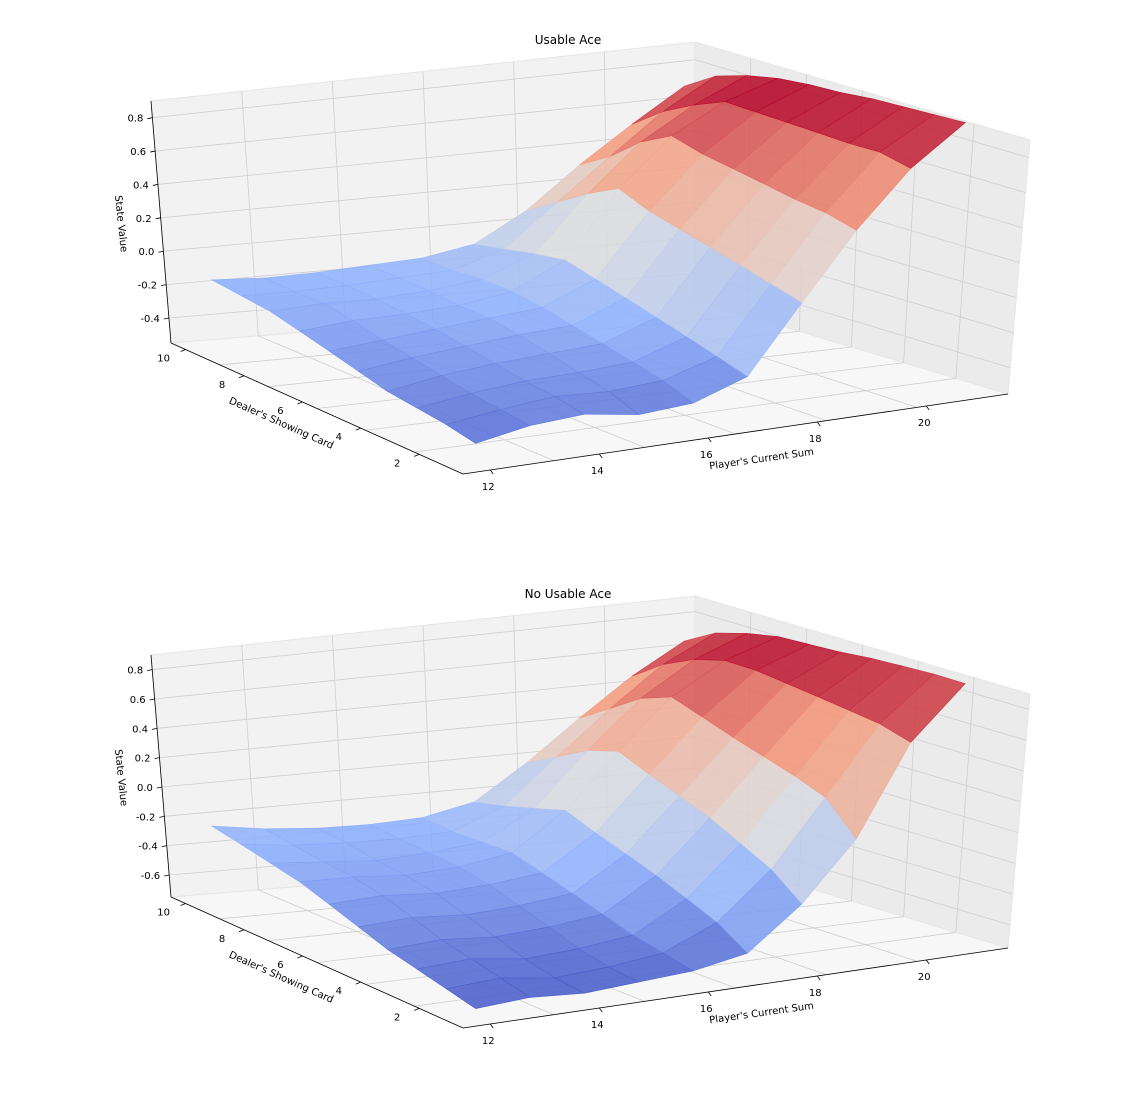 The width and height of the screenshot is (1137, 1108). What do you see at coordinates (148, 774) in the screenshot?
I see `z-tick-labels: -0.6 -0.4 -0.2 0.0 0.2 0.4 0.6 0.8` at bounding box center [148, 774].